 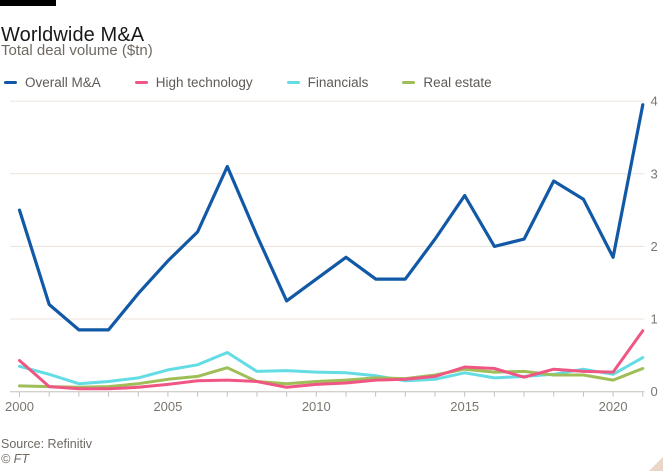 I want to click on ft-copyright: © FT, so click(x=15, y=459).